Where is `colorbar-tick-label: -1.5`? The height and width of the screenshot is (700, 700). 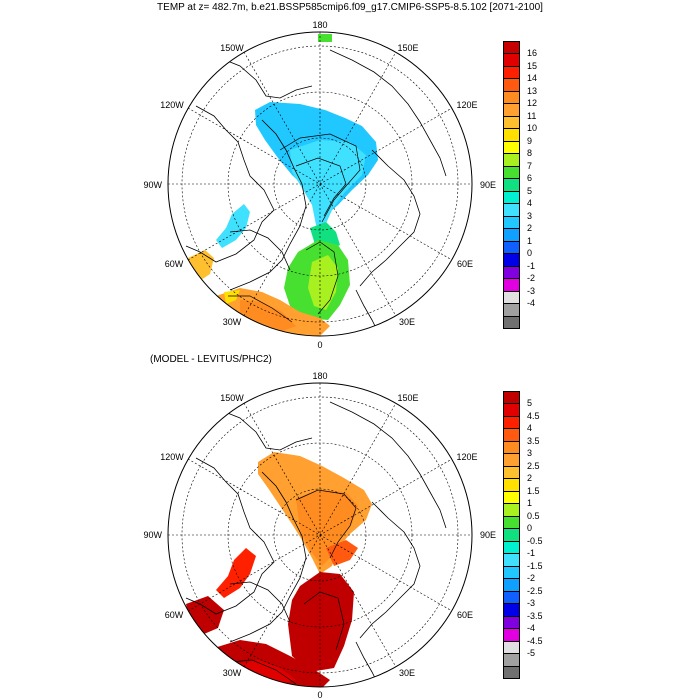 colorbar-tick-label: -1.5 is located at coordinates (535, 565).